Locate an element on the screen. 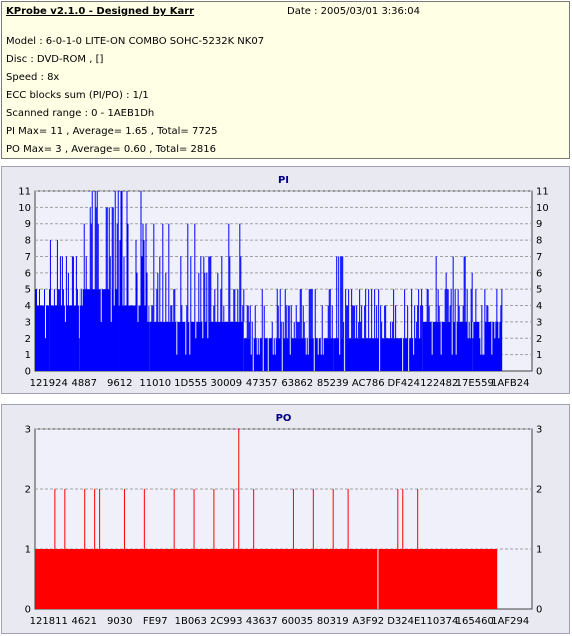 The width and height of the screenshot is (572, 636). y-tick-label-left: 9 is located at coordinates (28, 224).